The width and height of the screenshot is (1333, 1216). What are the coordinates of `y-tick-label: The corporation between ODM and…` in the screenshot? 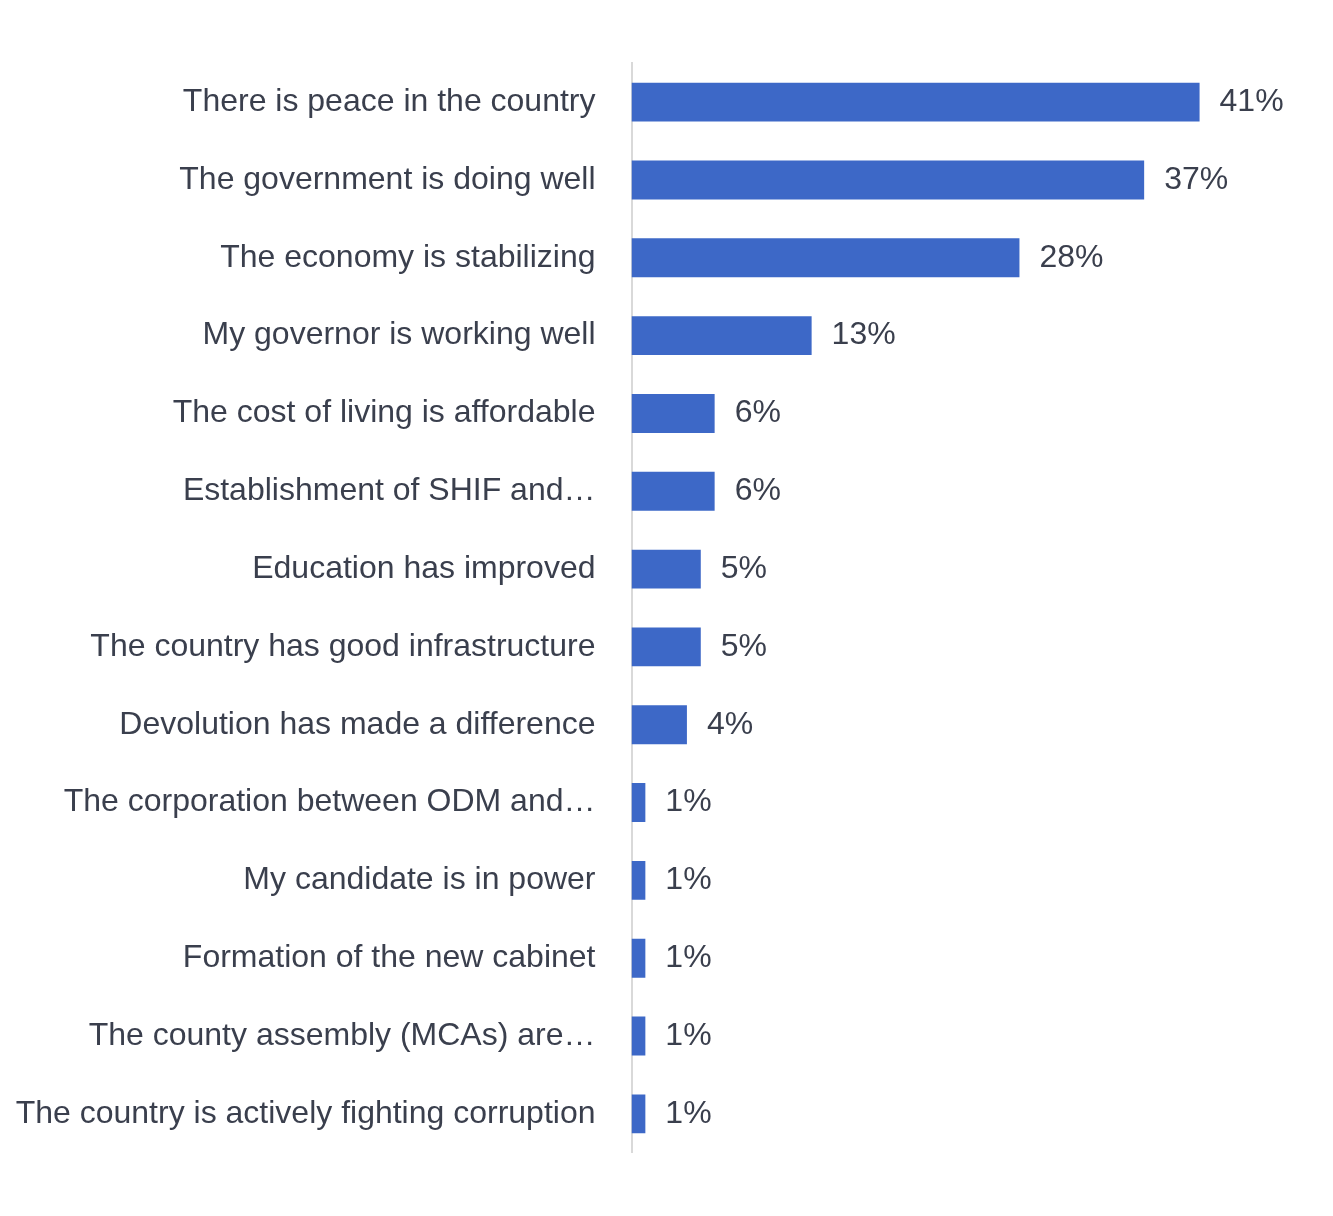 It's located at (329, 800).